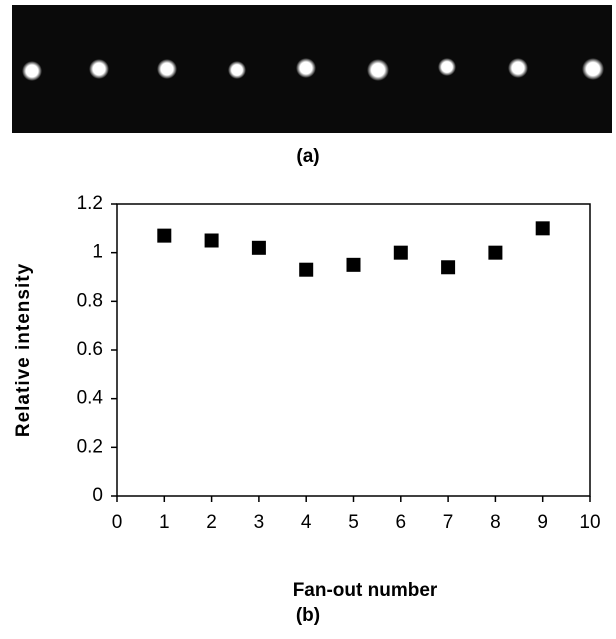 The width and height of the screenshot is (616, 639). I want to click on x-tick-label: 9, so click(542, 522).